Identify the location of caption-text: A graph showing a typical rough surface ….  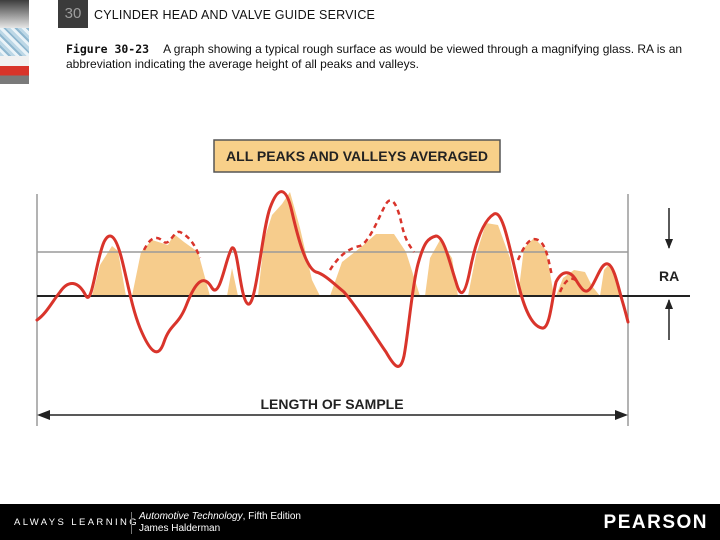
(374, 56).